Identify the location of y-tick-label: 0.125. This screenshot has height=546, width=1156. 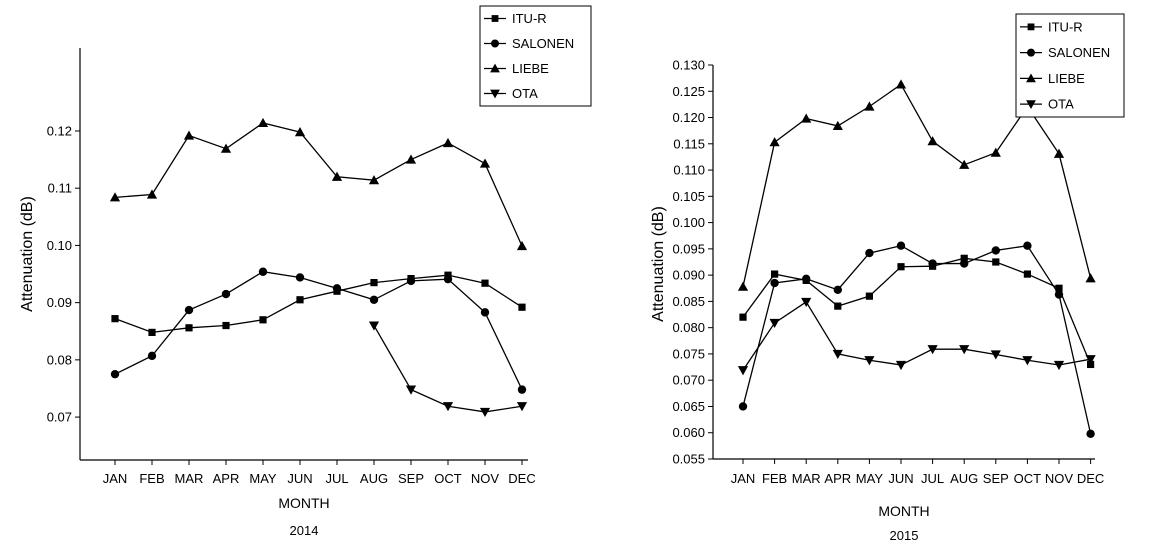
(688, 91).